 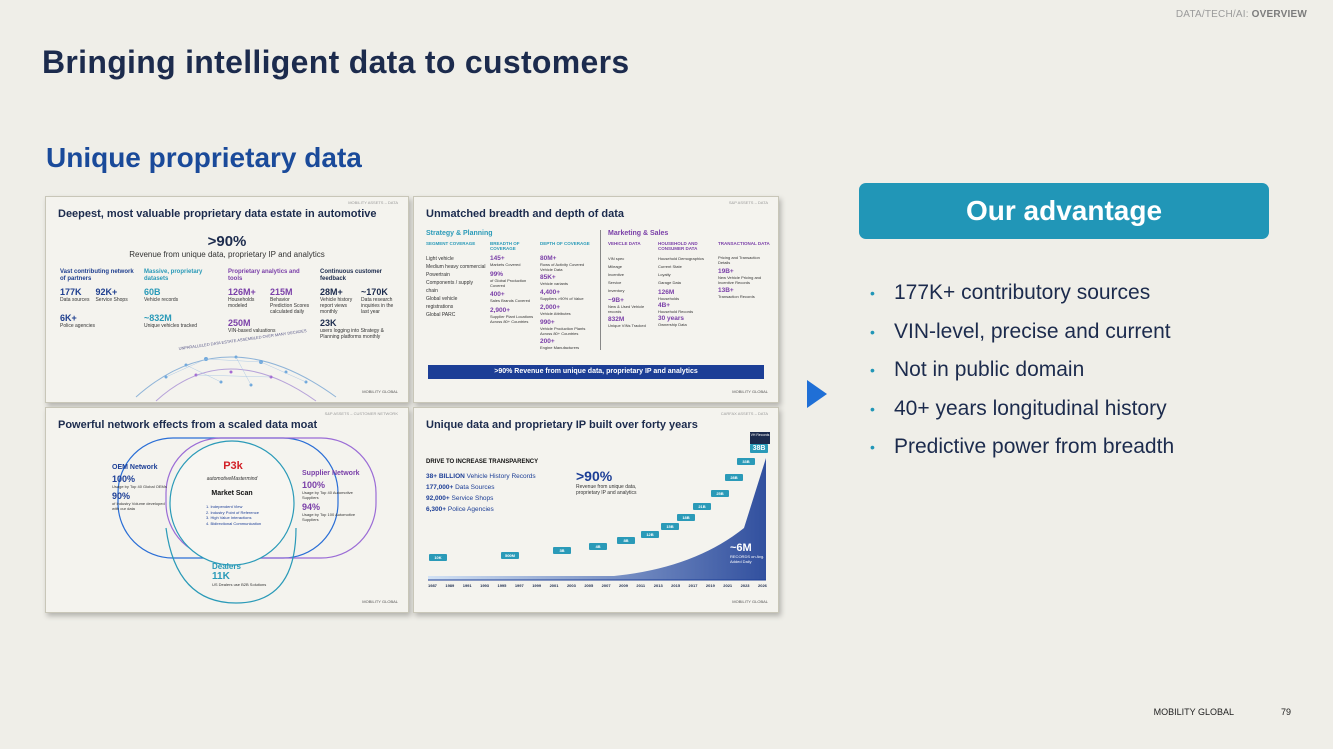 I want to click on records-badge: VH Records, so click(x=760, y=438).